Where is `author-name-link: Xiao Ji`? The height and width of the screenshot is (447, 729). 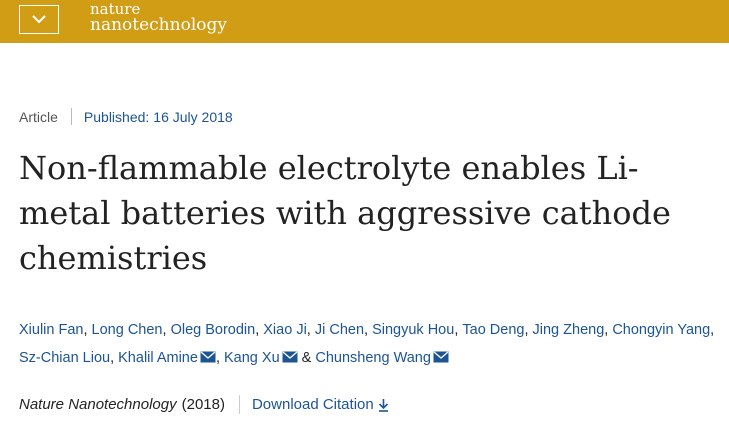 author-name-link: Xiao Ji is located at coordinates (285, 330).